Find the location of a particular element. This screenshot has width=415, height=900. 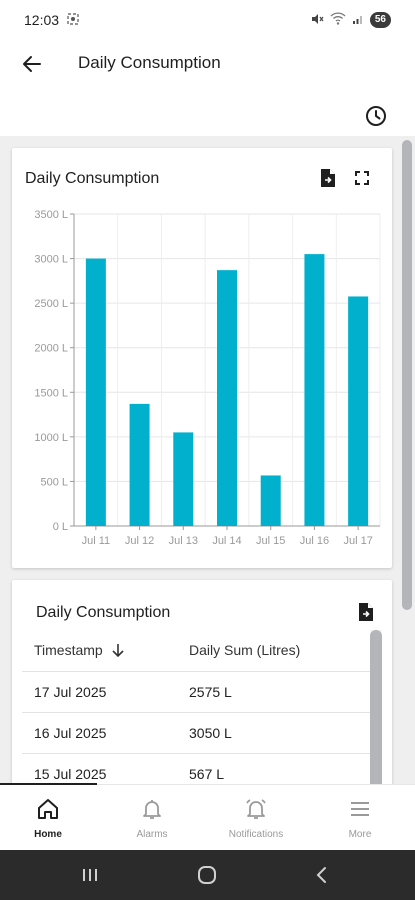

row-timestamp: 17 Jul 2025 is located at coordinates (70, 692).